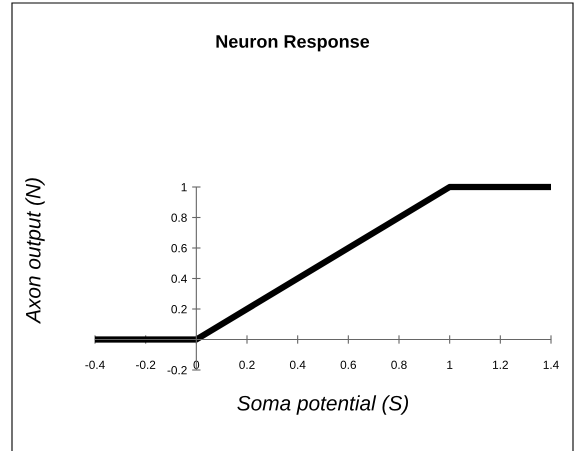 The width and height of the screenshot is (582, 451). Describe the element at coordinates (500, 364) in the screenshot. I see `x-tick-label: 1.2` at that location.